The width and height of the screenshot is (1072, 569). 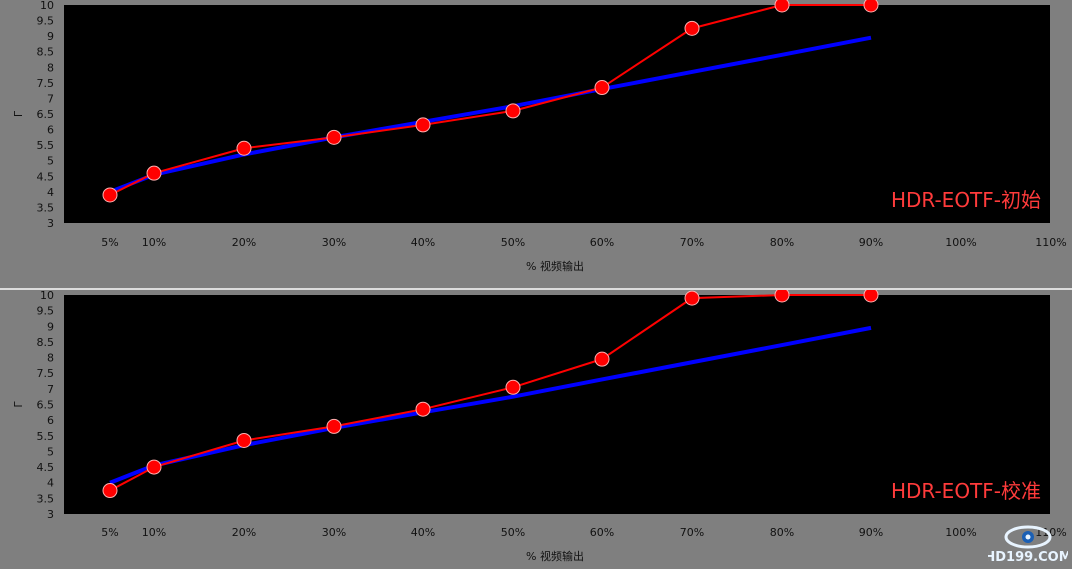 I want to click on eye-logo-icon: HD199.COM, so click(x=1028, y=545).